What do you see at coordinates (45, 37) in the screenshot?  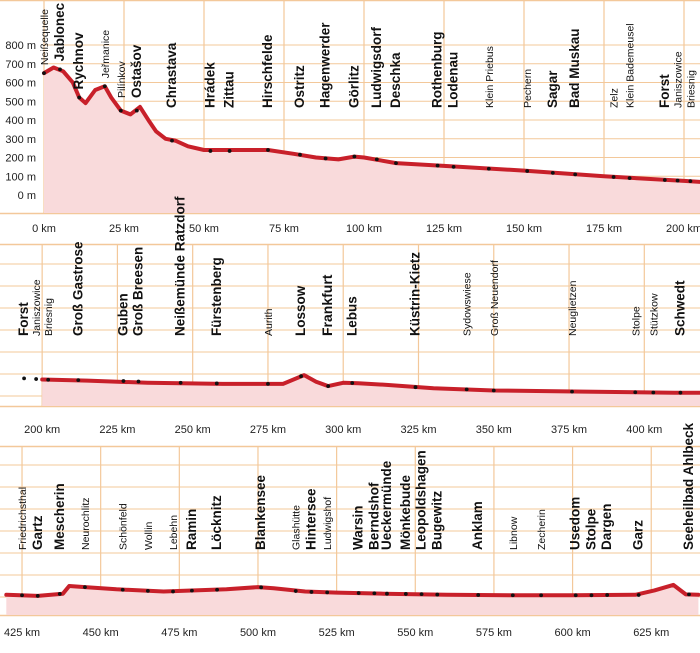 I see `place-label: Neißequelle` at bounding box center [45, 37].